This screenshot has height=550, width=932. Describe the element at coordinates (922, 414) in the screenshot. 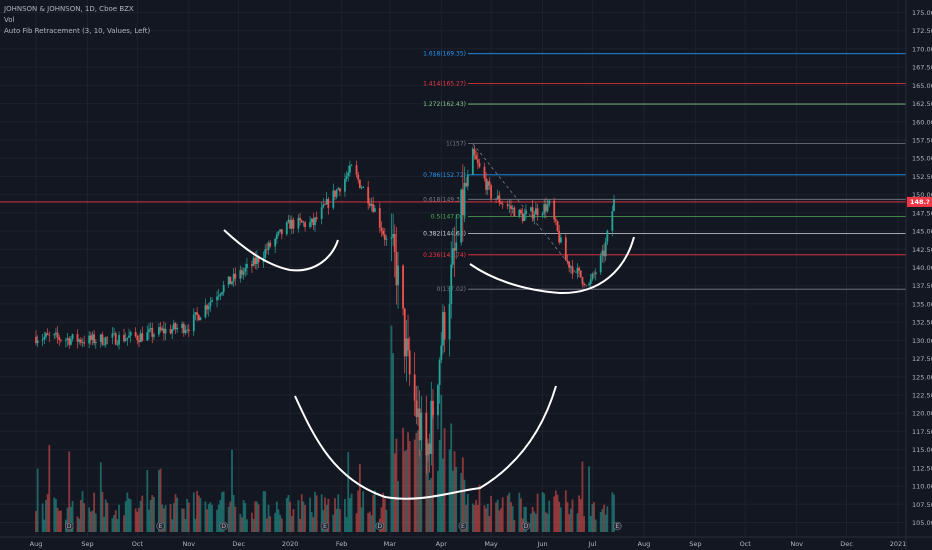

I see `y-tick-label: 120.00` at that location.